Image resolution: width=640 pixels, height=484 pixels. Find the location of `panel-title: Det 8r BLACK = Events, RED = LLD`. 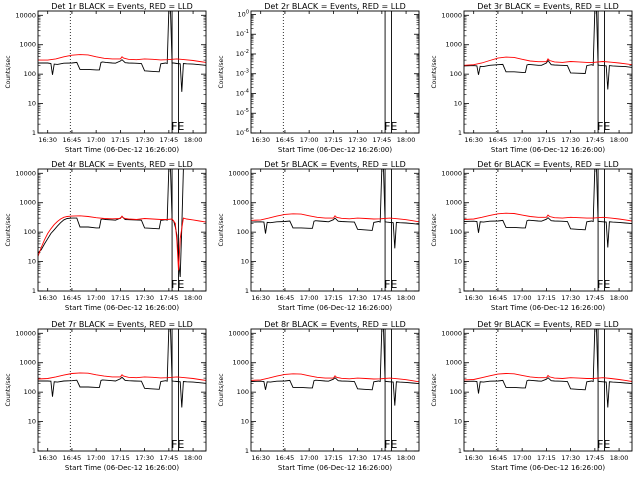

panel-title: Det 8r BLACK = Events, RED = LLD is located at coordinates (335, 324).